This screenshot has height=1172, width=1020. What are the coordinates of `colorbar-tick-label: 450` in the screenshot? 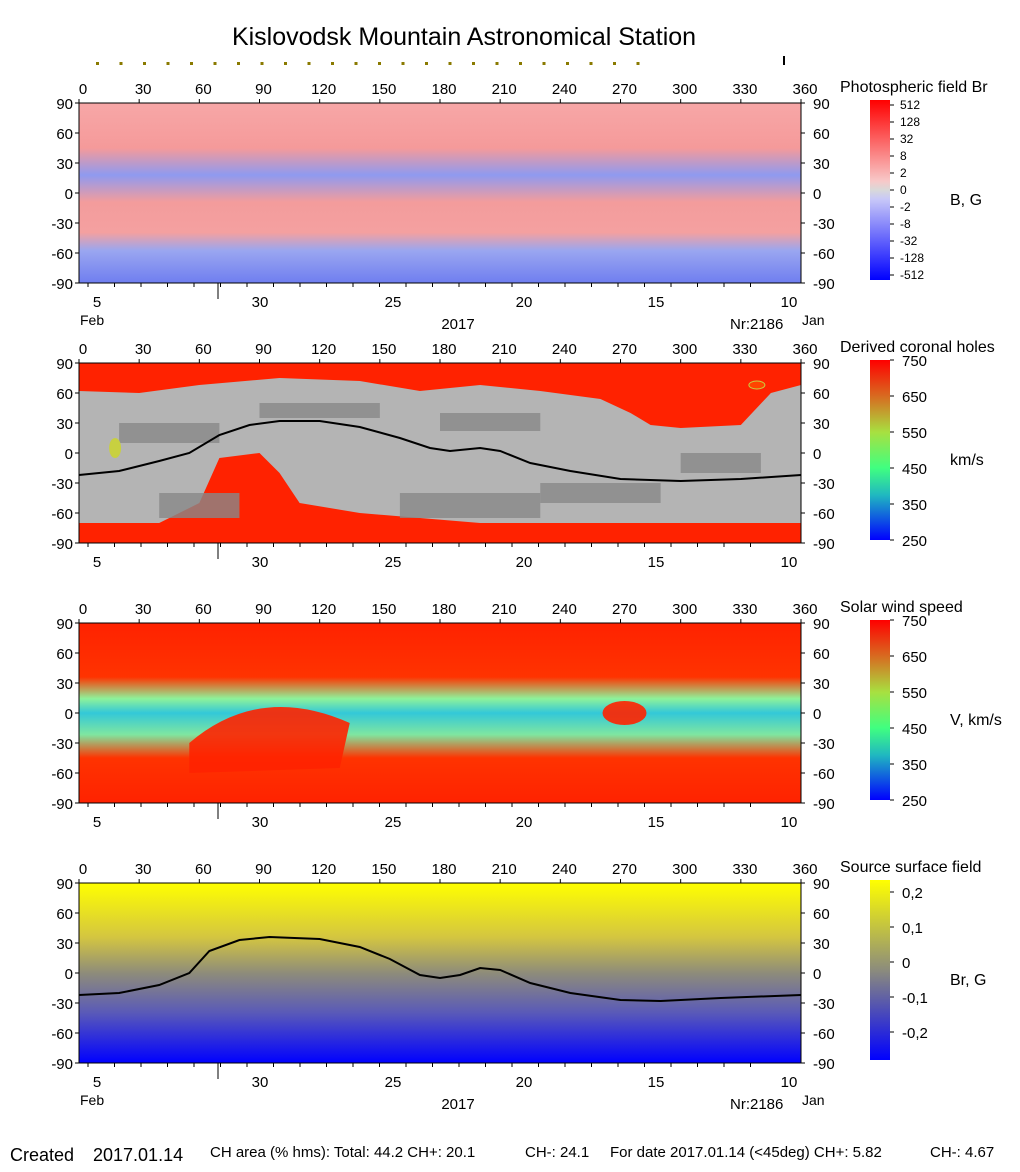 It's located at (914, 729).